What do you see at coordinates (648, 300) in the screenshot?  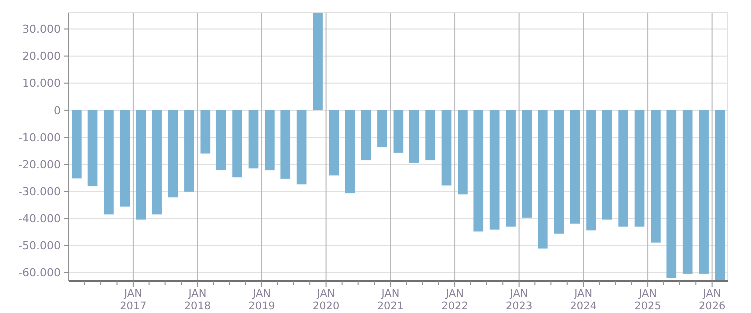 I see `x-tick-label: JAN 2025` at bounding box center [648, 300].